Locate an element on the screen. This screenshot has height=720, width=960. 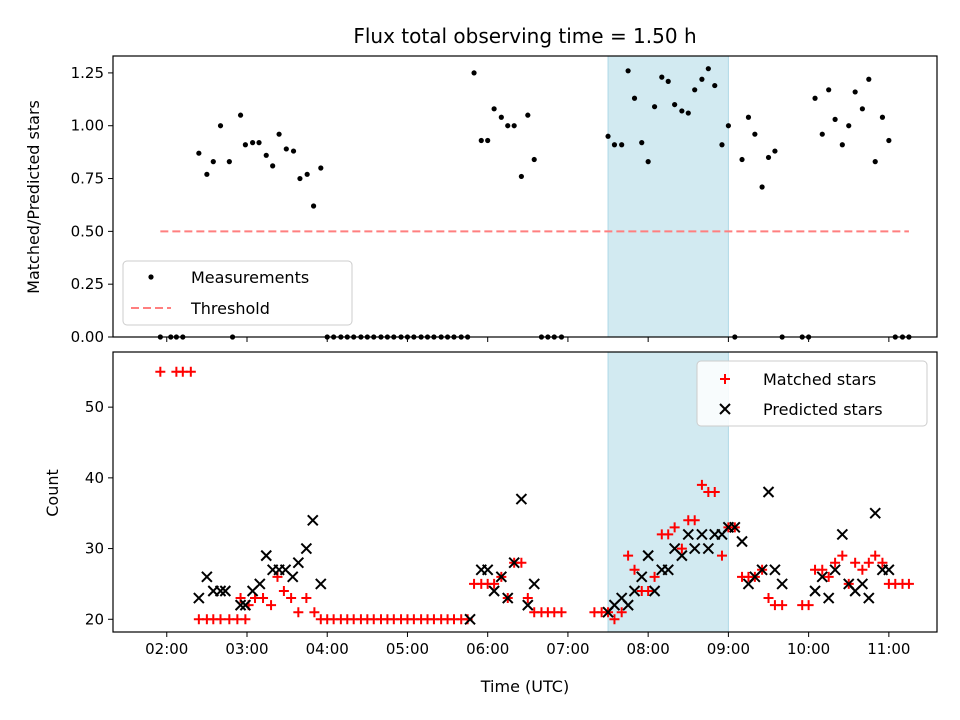
y-tick-label: 0.75 is located at coordinates (87, 179).